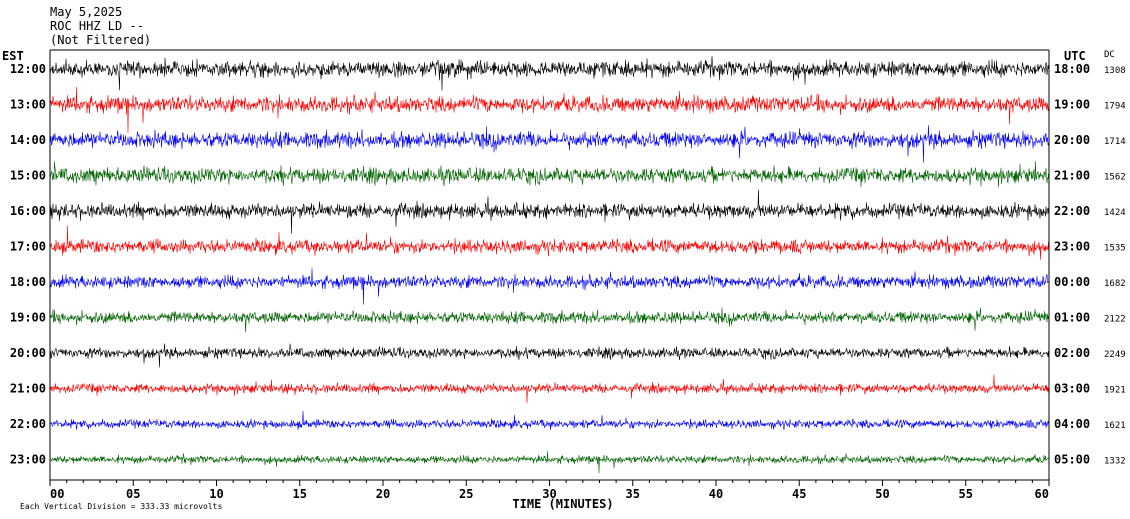  Describe the element at coordinates (28, 247) in the screenshot. I see `est-hour-label: 17:00` at that location.